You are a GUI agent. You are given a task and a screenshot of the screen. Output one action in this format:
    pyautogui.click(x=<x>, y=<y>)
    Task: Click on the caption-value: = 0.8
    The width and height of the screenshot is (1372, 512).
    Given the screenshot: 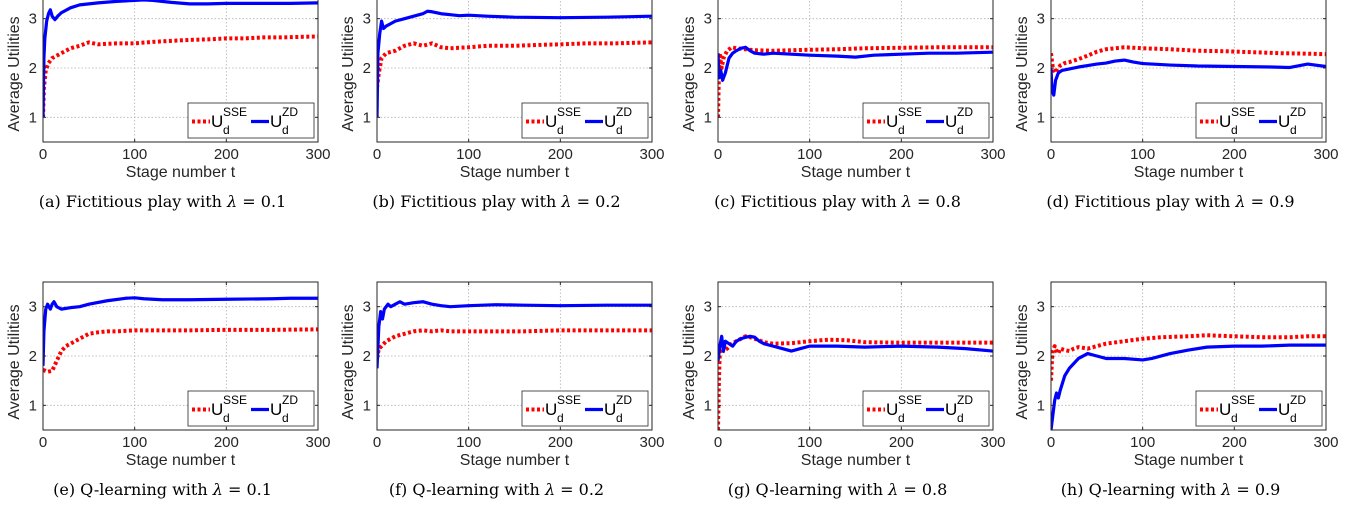 What is the action you would take?
    pyautogui.click(x=936, y=201)
    